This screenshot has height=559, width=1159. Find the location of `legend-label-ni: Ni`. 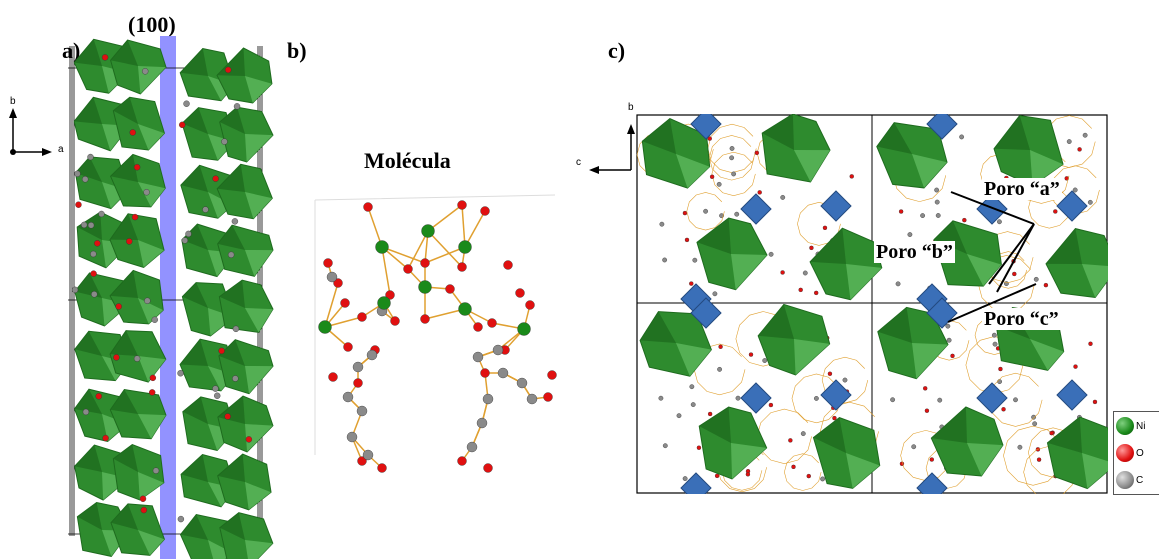

legend-label-ni: Ni is located at coordinates (1141, 426).